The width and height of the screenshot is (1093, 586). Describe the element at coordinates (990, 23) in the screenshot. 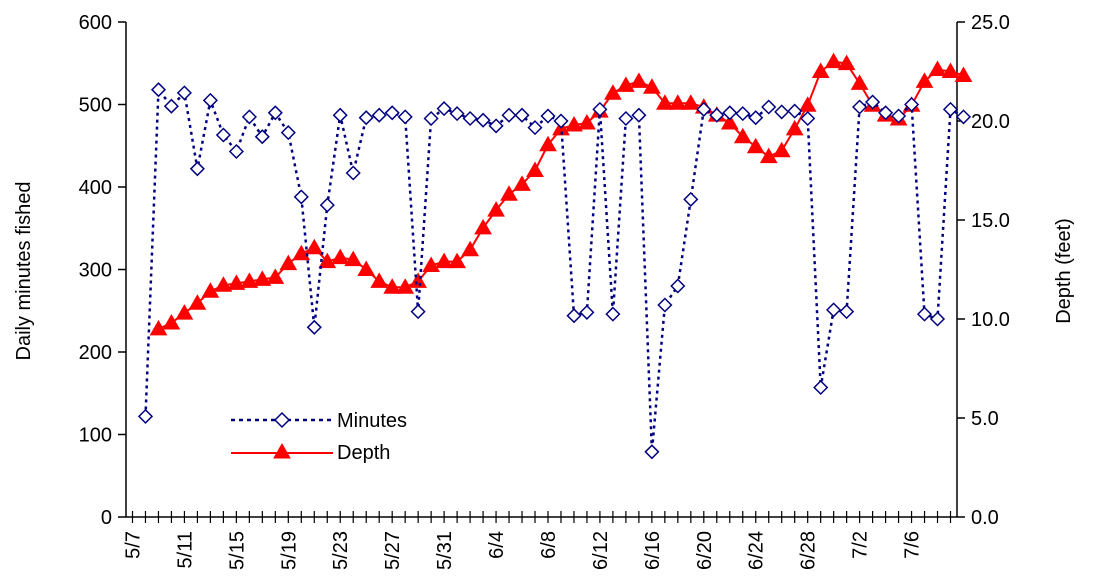

I see `y2-tick-label: 25.0` at that location.